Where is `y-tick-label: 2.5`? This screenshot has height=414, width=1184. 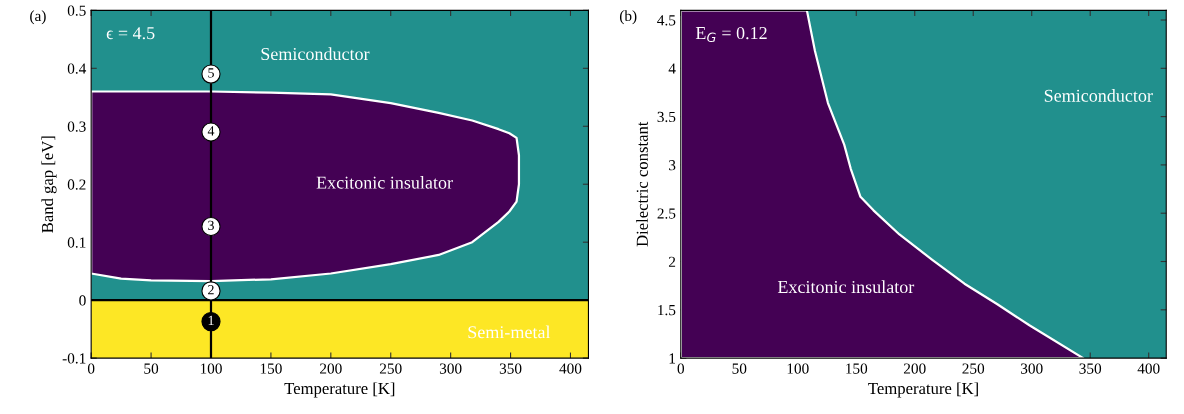 y-tick-label: 2.5 is located at coordinates (666, 213).